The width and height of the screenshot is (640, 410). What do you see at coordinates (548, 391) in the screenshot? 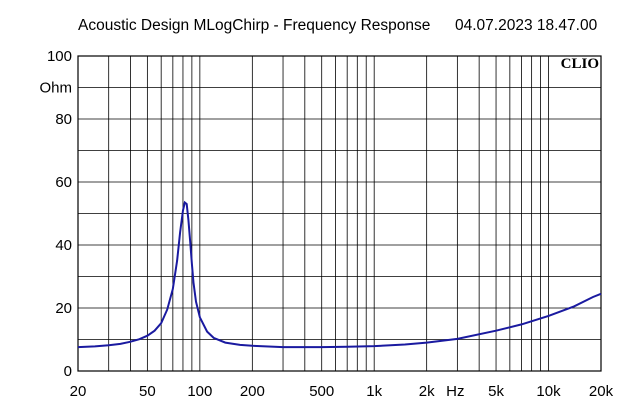
I see `x-tick-label: 10k` at bounding box center [548, 391].